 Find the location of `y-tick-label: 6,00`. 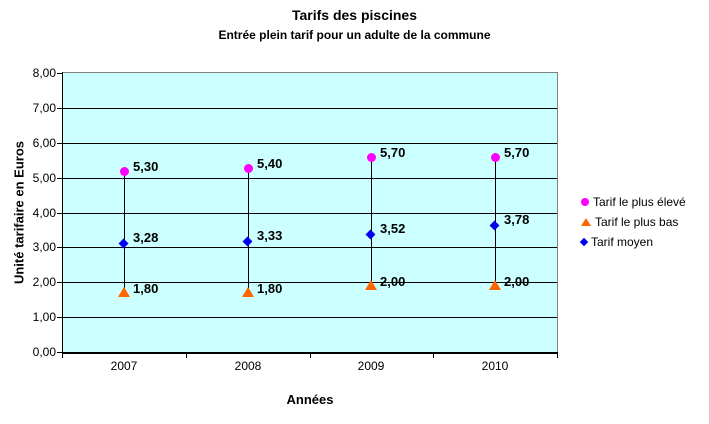

y-tick-label: 6,00 is located at coordinates (44, 143).